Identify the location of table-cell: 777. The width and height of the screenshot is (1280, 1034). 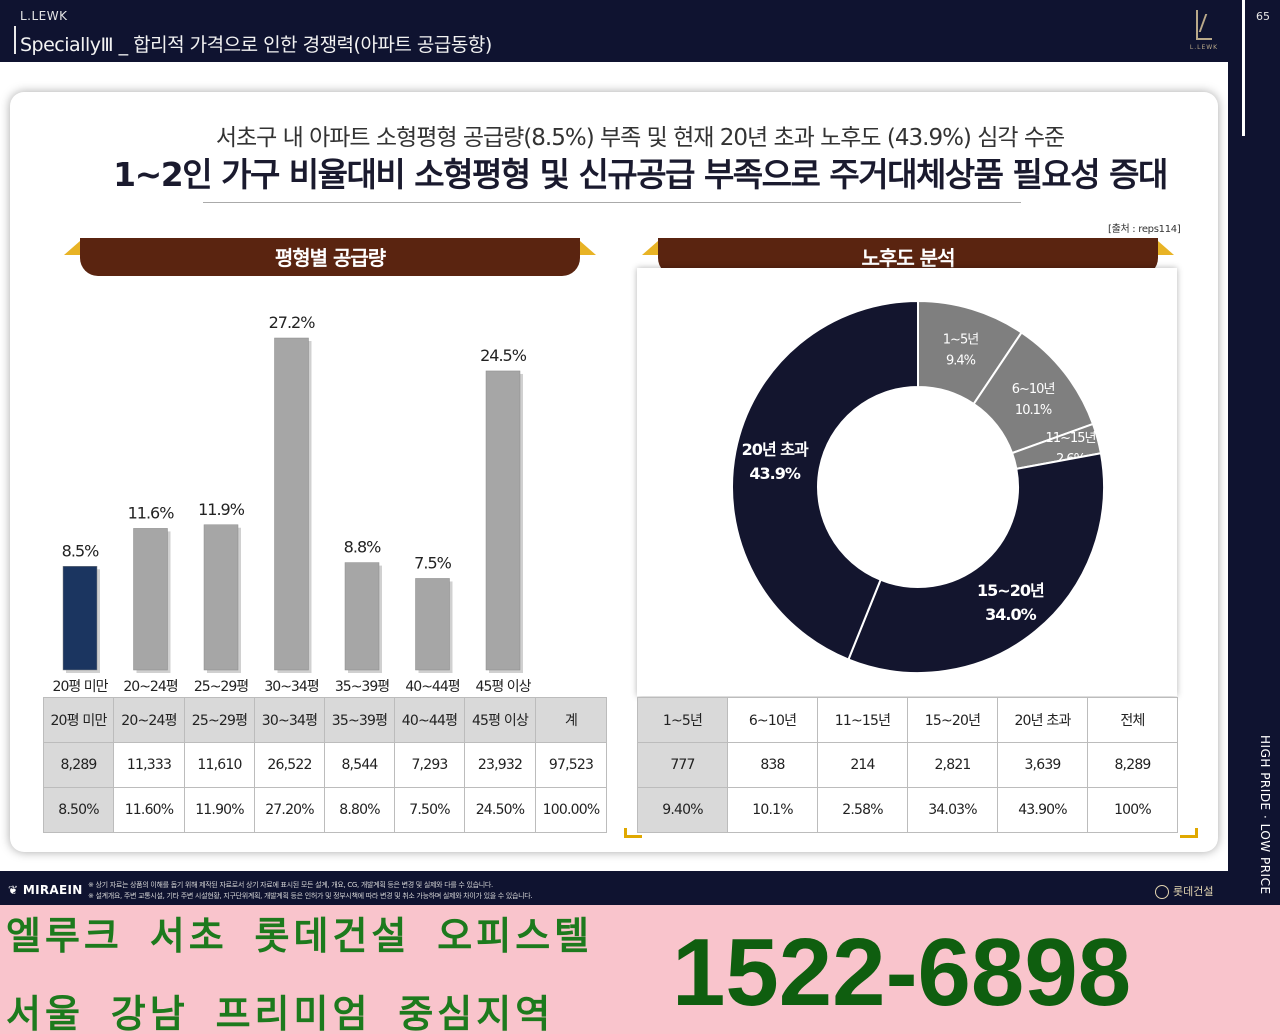
(682, 765).